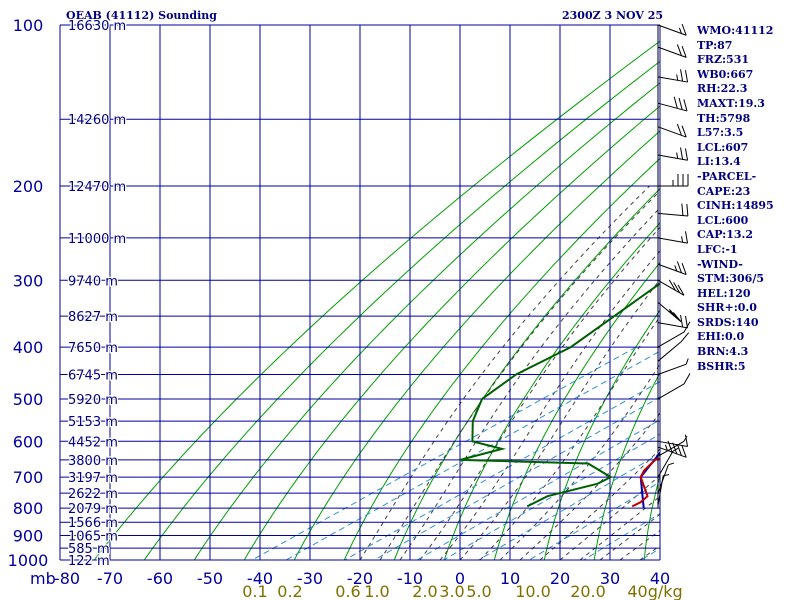  I want to click on temperature-tick-label: 40, so click(660, 578).